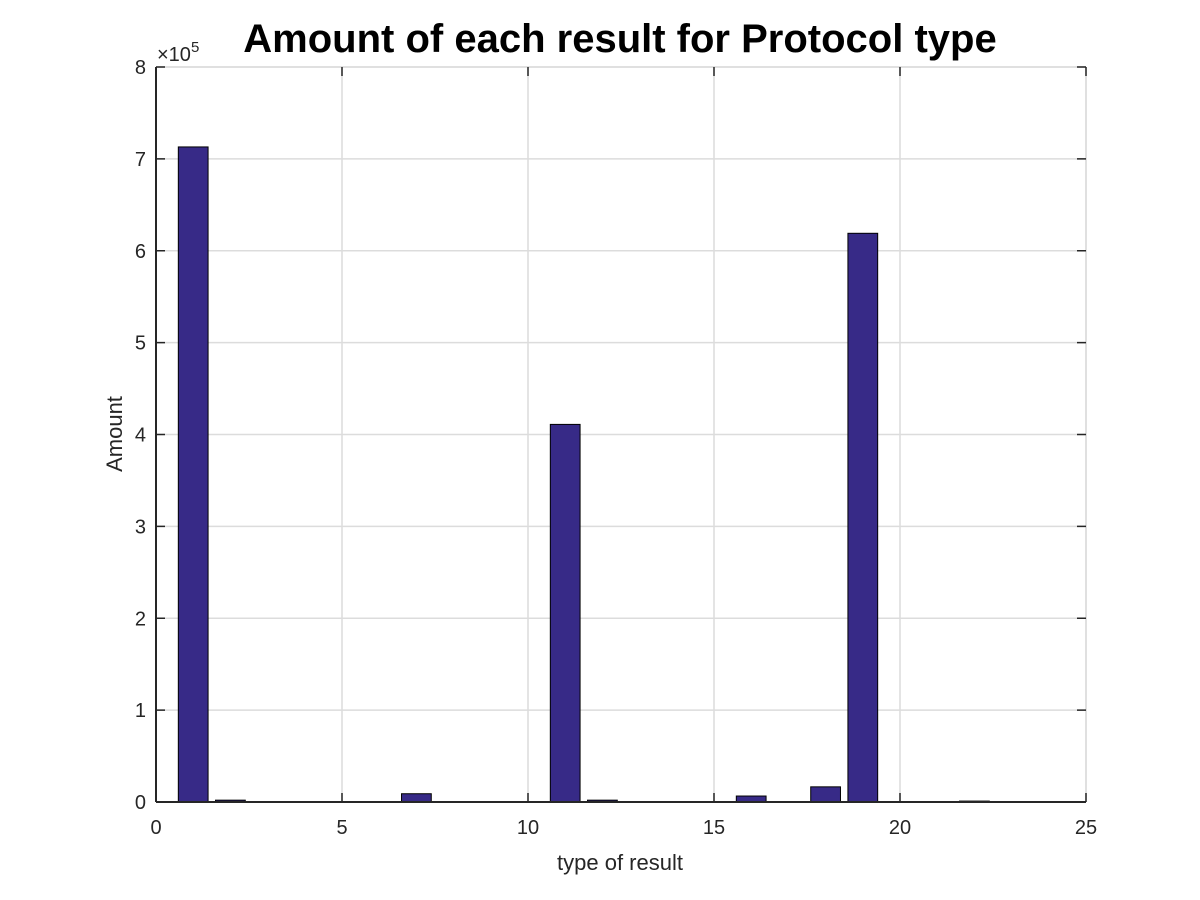 This screenshot has width=1200, height=900. I want to click on y-tick-label: 1, so click(140, 711).